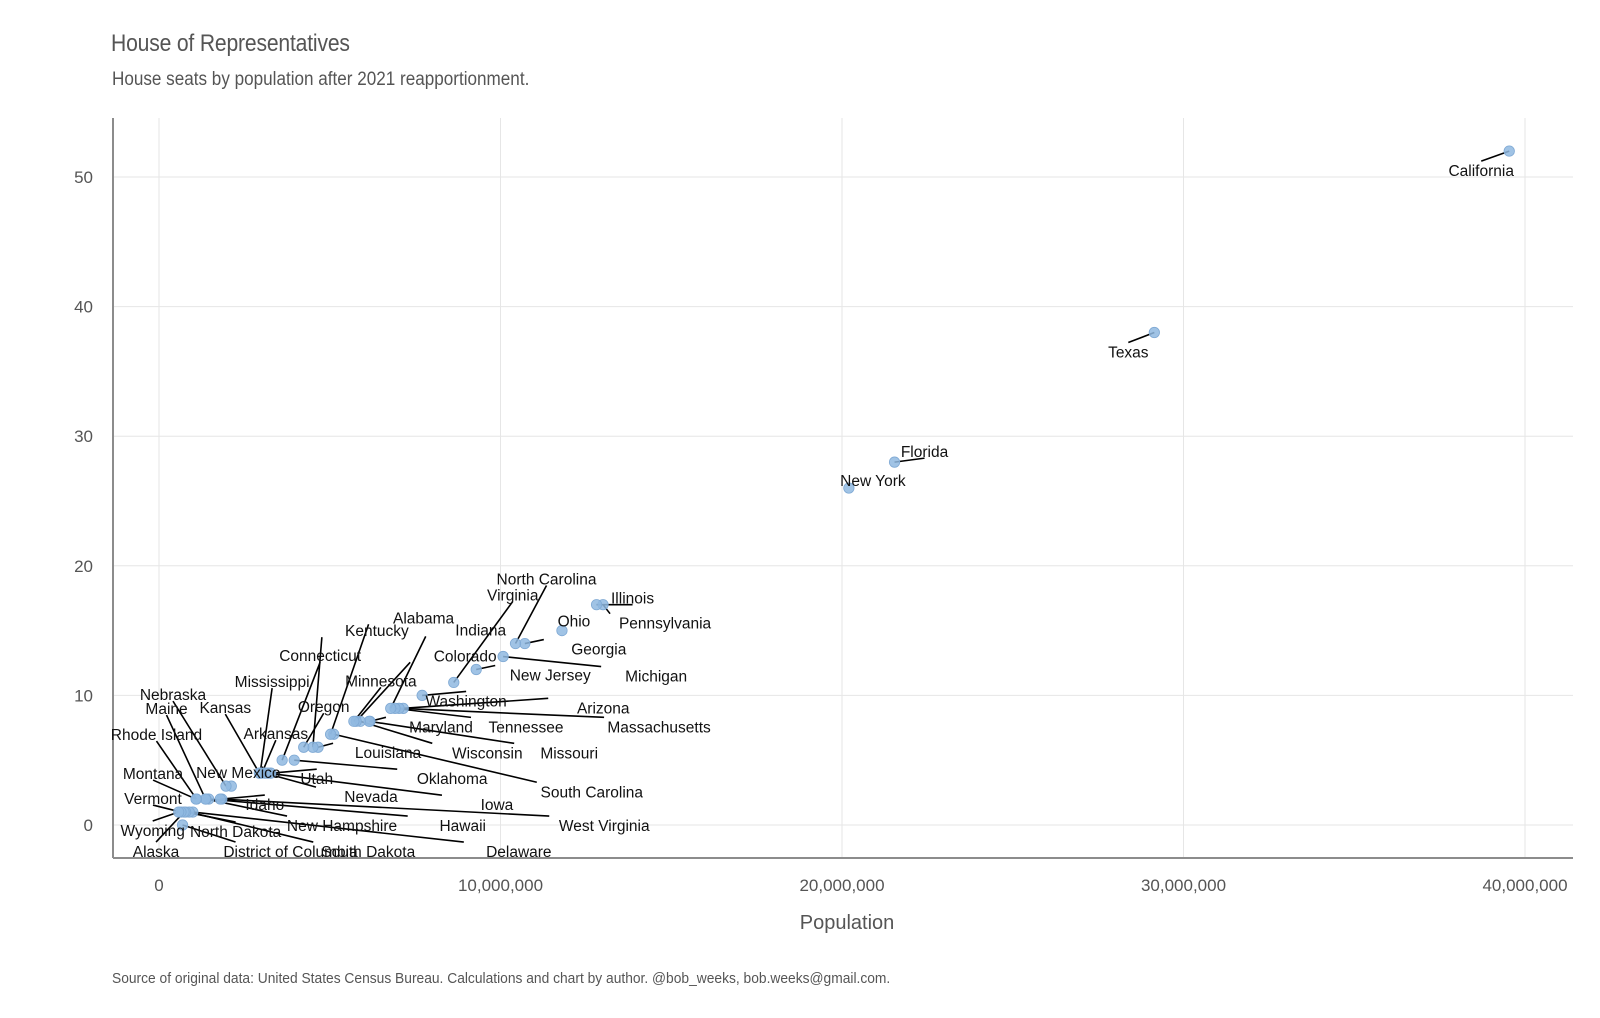  What do you see at coordinates (225, 708) in the screenshot?
I see `data-label: Kansas` at bounding box center [225, 708].